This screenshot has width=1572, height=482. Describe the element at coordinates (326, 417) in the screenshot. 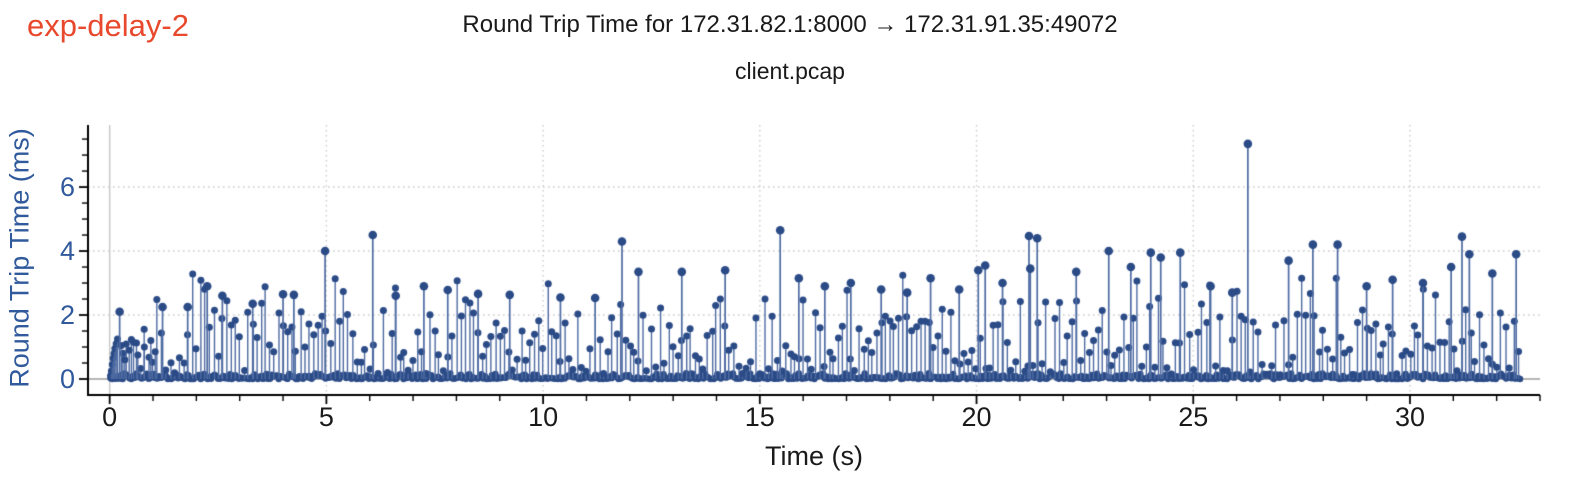

I see `x-tick-label: 5` at that location.